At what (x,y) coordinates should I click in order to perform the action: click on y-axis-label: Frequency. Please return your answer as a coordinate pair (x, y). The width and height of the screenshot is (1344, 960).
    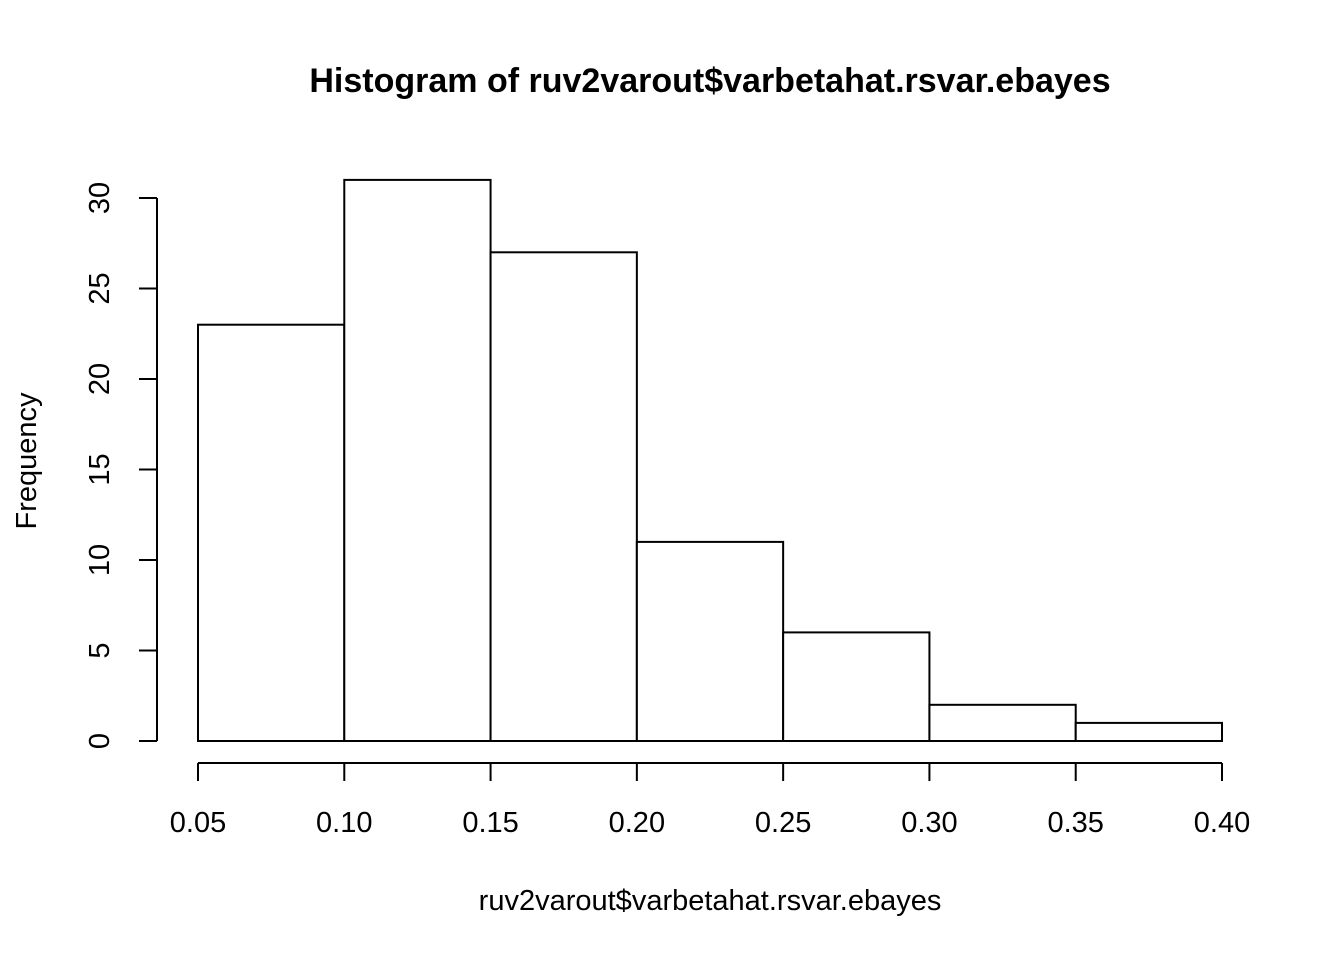
    Looking at the image, I should click on (27, 461).